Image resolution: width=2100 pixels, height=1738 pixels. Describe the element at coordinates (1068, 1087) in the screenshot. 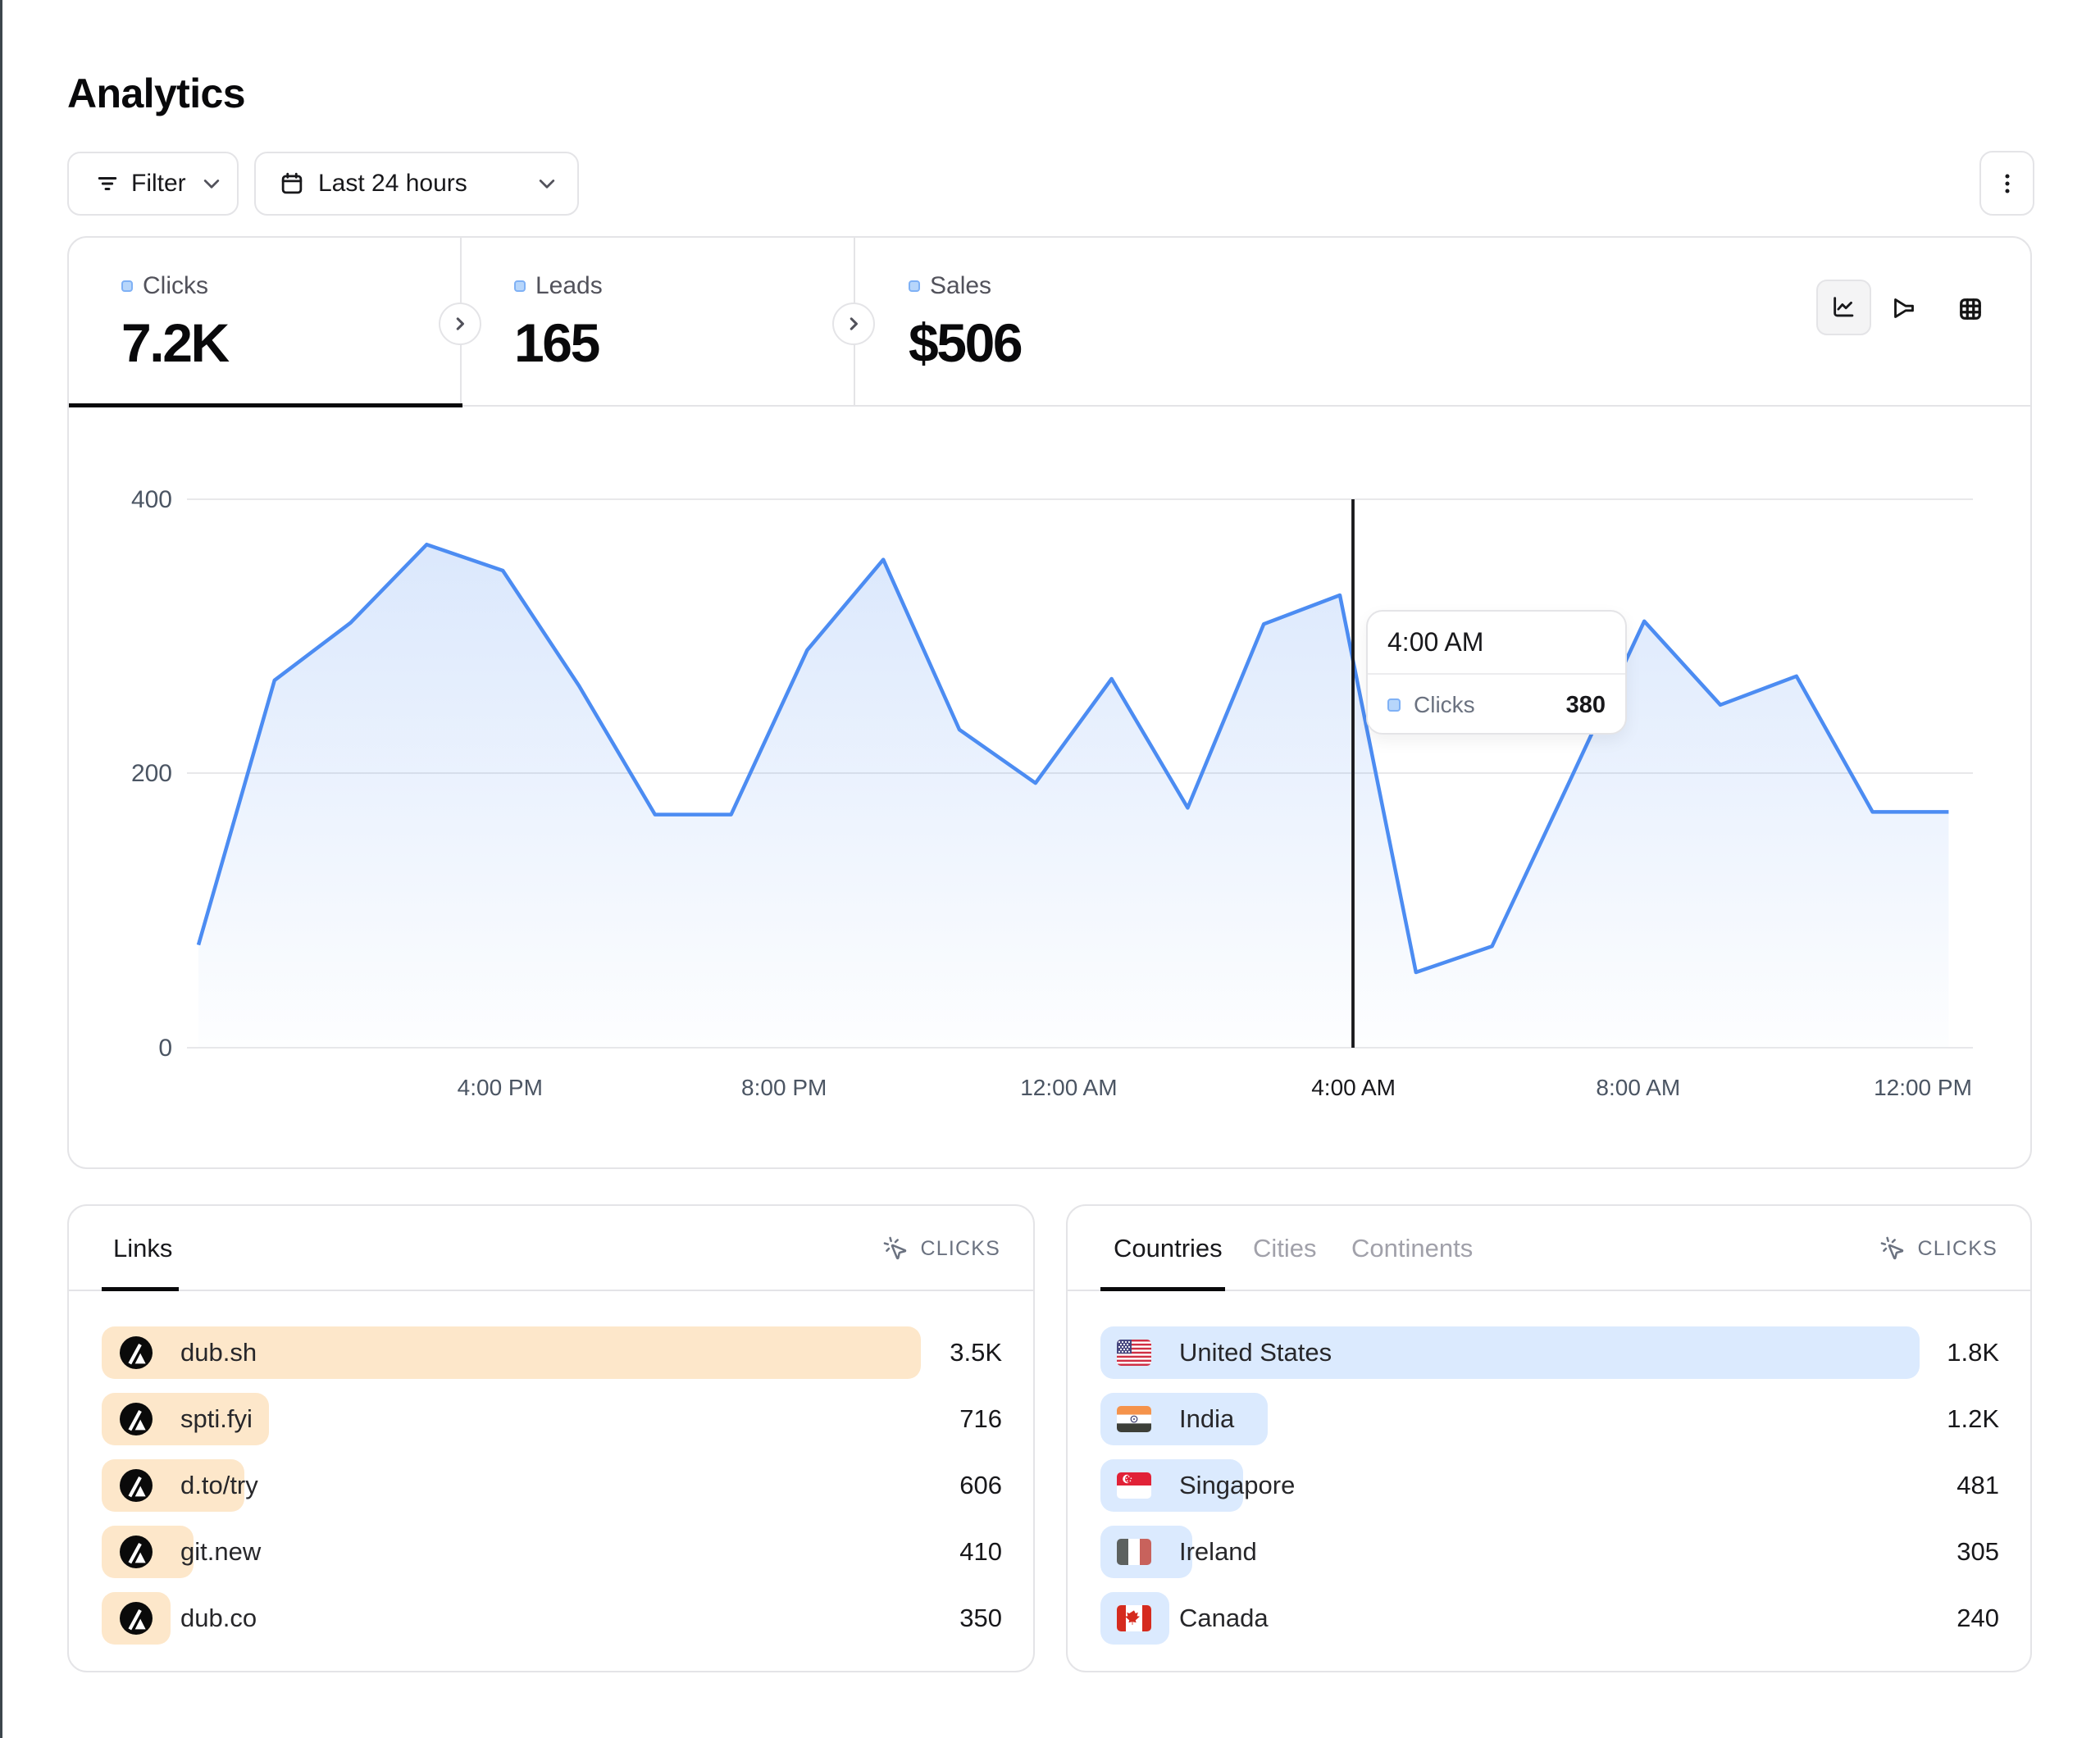

I see `svg-text: 12:00 AM` at that location.